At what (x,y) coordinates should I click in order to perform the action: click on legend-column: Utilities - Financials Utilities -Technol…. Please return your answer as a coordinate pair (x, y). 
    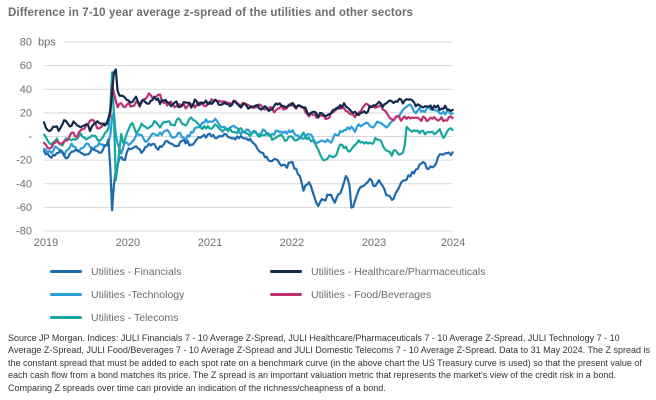
    Looking at the image, I should click on (160, 294).